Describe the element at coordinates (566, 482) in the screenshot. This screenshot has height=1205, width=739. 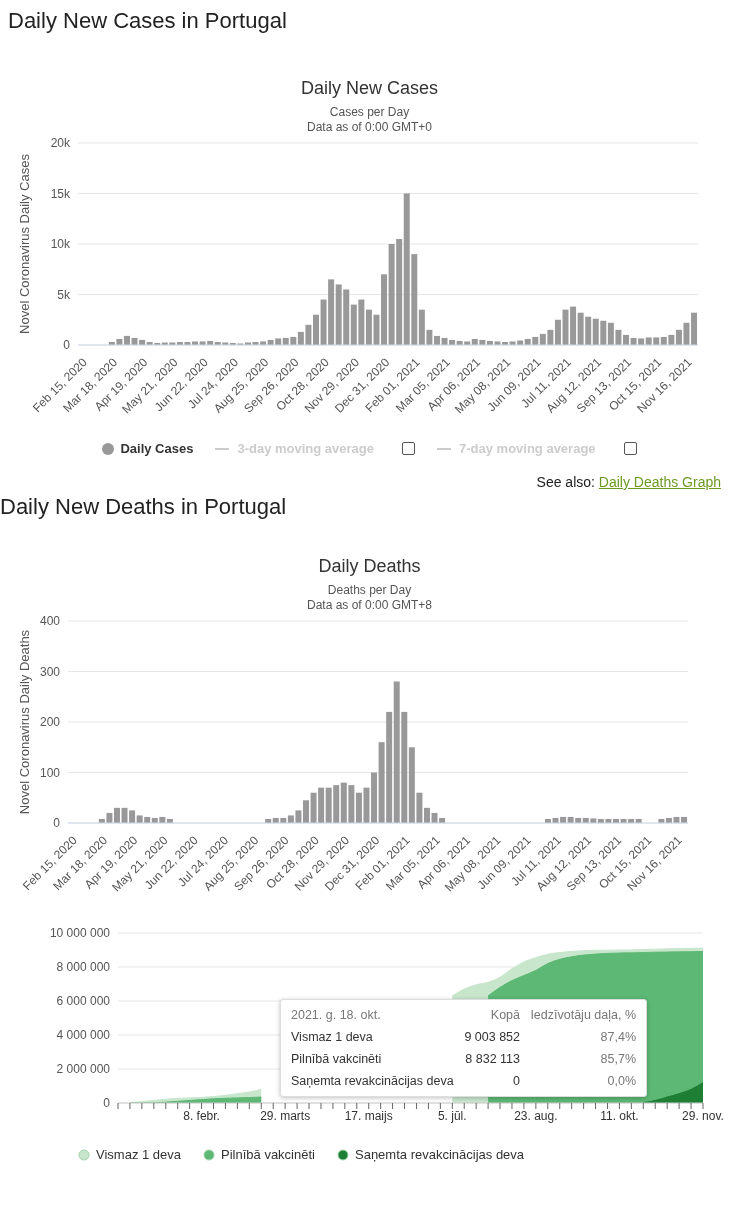
I see `text: See also:` at that location.